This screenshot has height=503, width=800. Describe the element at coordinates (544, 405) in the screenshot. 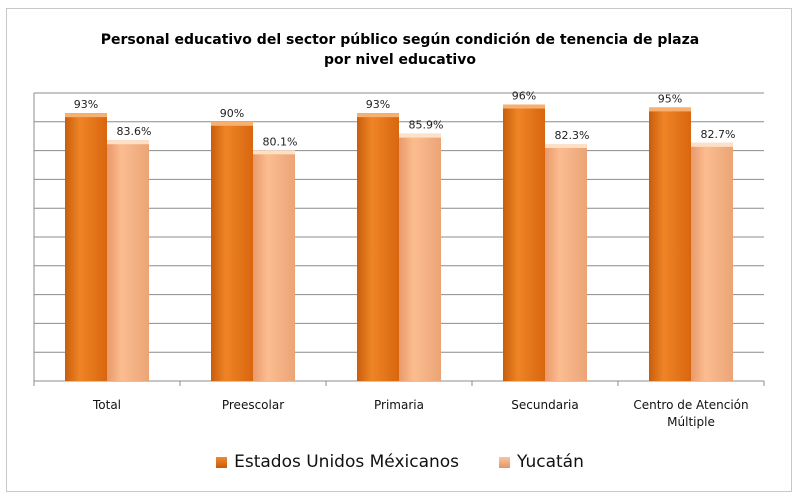

I see `category-label: Secundaria` at that location.